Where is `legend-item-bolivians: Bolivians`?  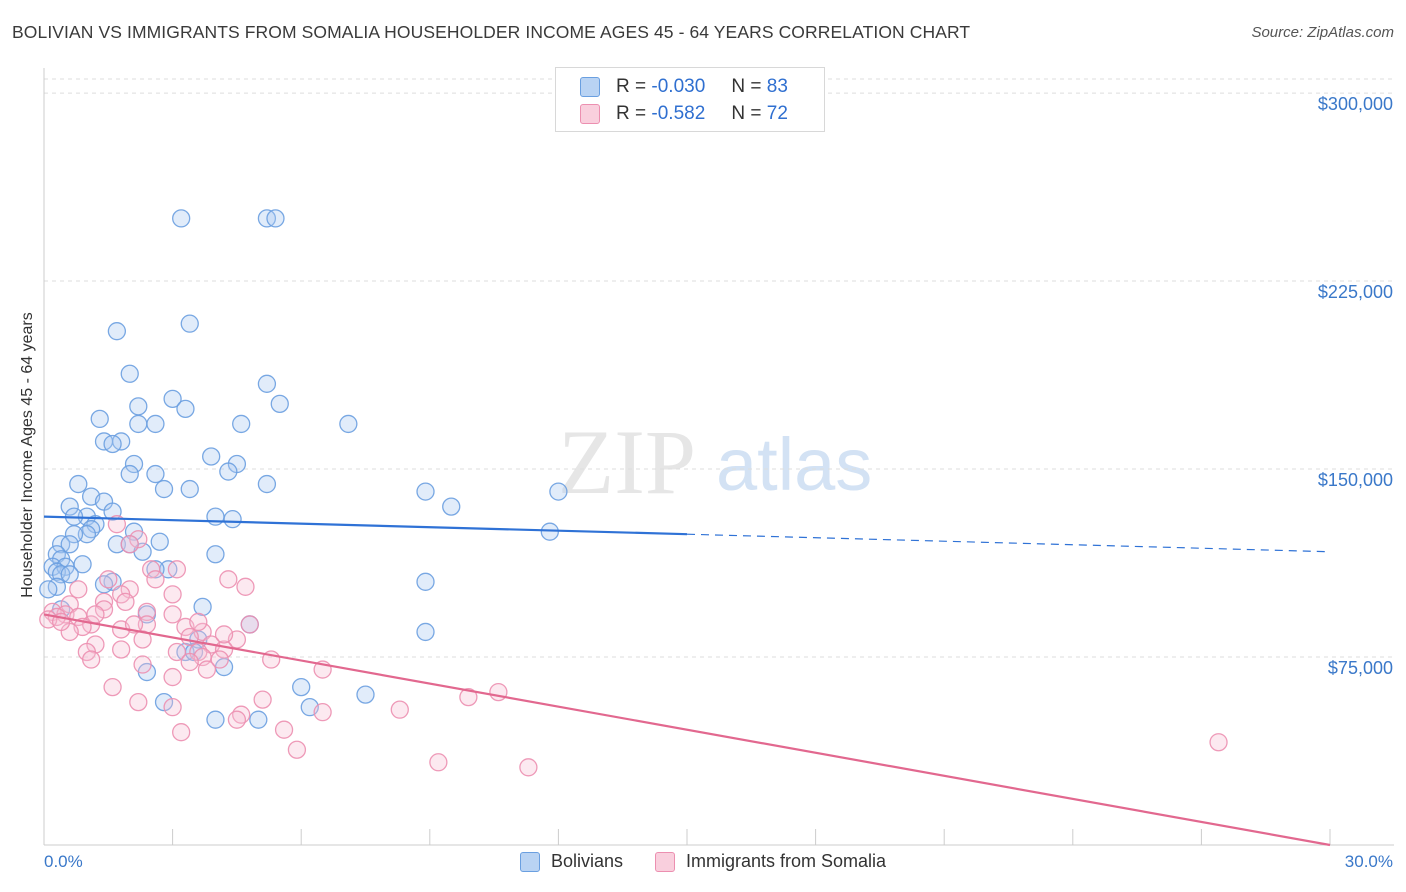
legend-item-bolivians: Bolivians is located at coordinates (571, 861).